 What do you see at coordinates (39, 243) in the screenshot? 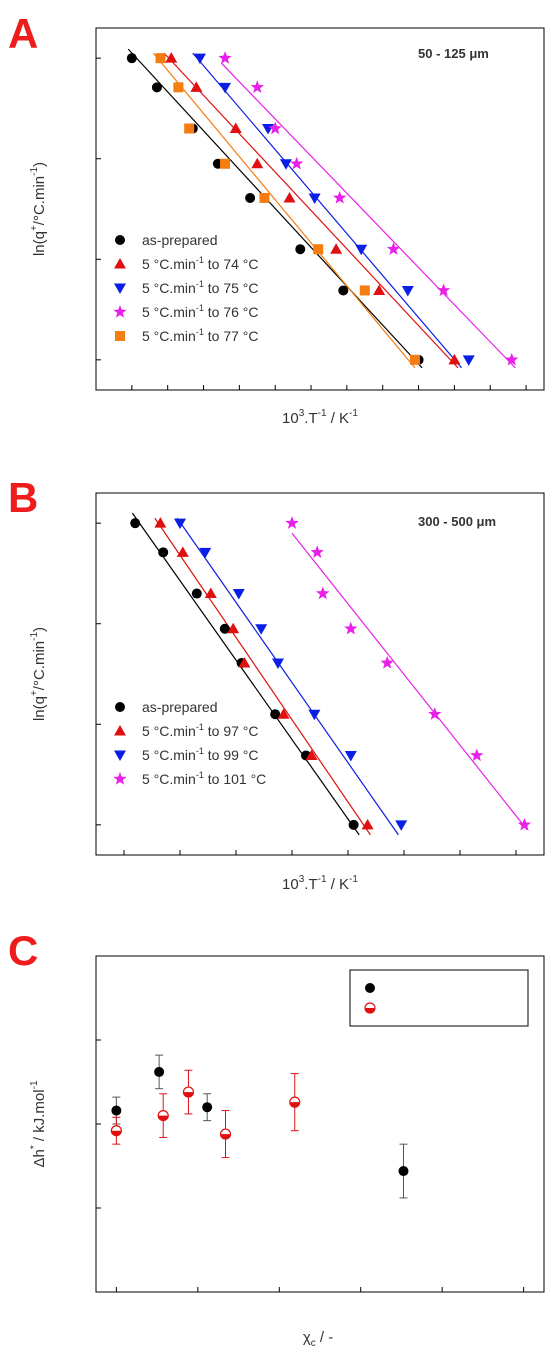
I see `y-label-main: ln(q` at bounding box center [39, 243].